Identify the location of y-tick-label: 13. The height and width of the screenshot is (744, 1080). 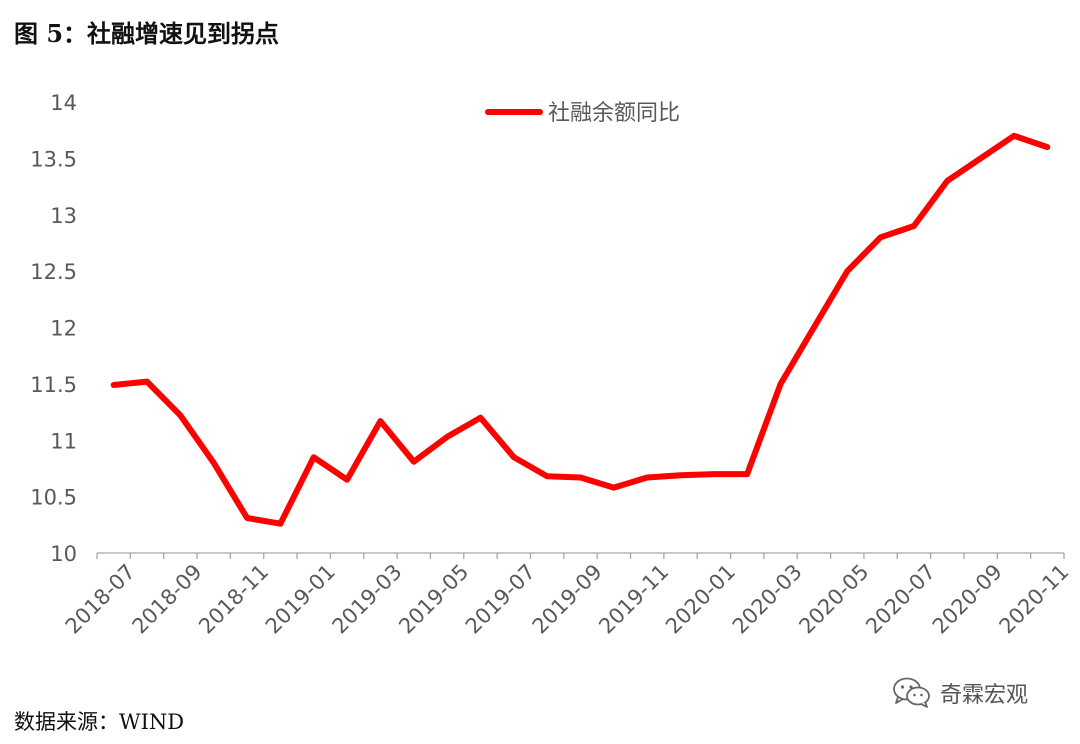
(63, 216).